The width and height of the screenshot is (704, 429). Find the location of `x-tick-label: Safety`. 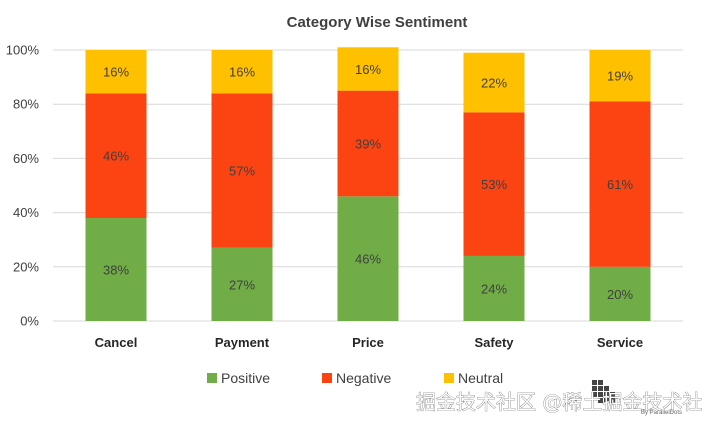

x-tick-label: Safety is located at coordinates (494, 342).